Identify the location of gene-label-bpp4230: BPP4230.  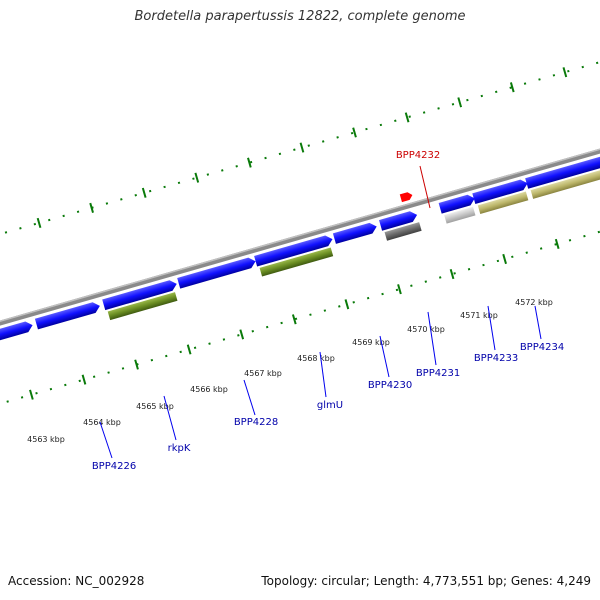
(390, 385).